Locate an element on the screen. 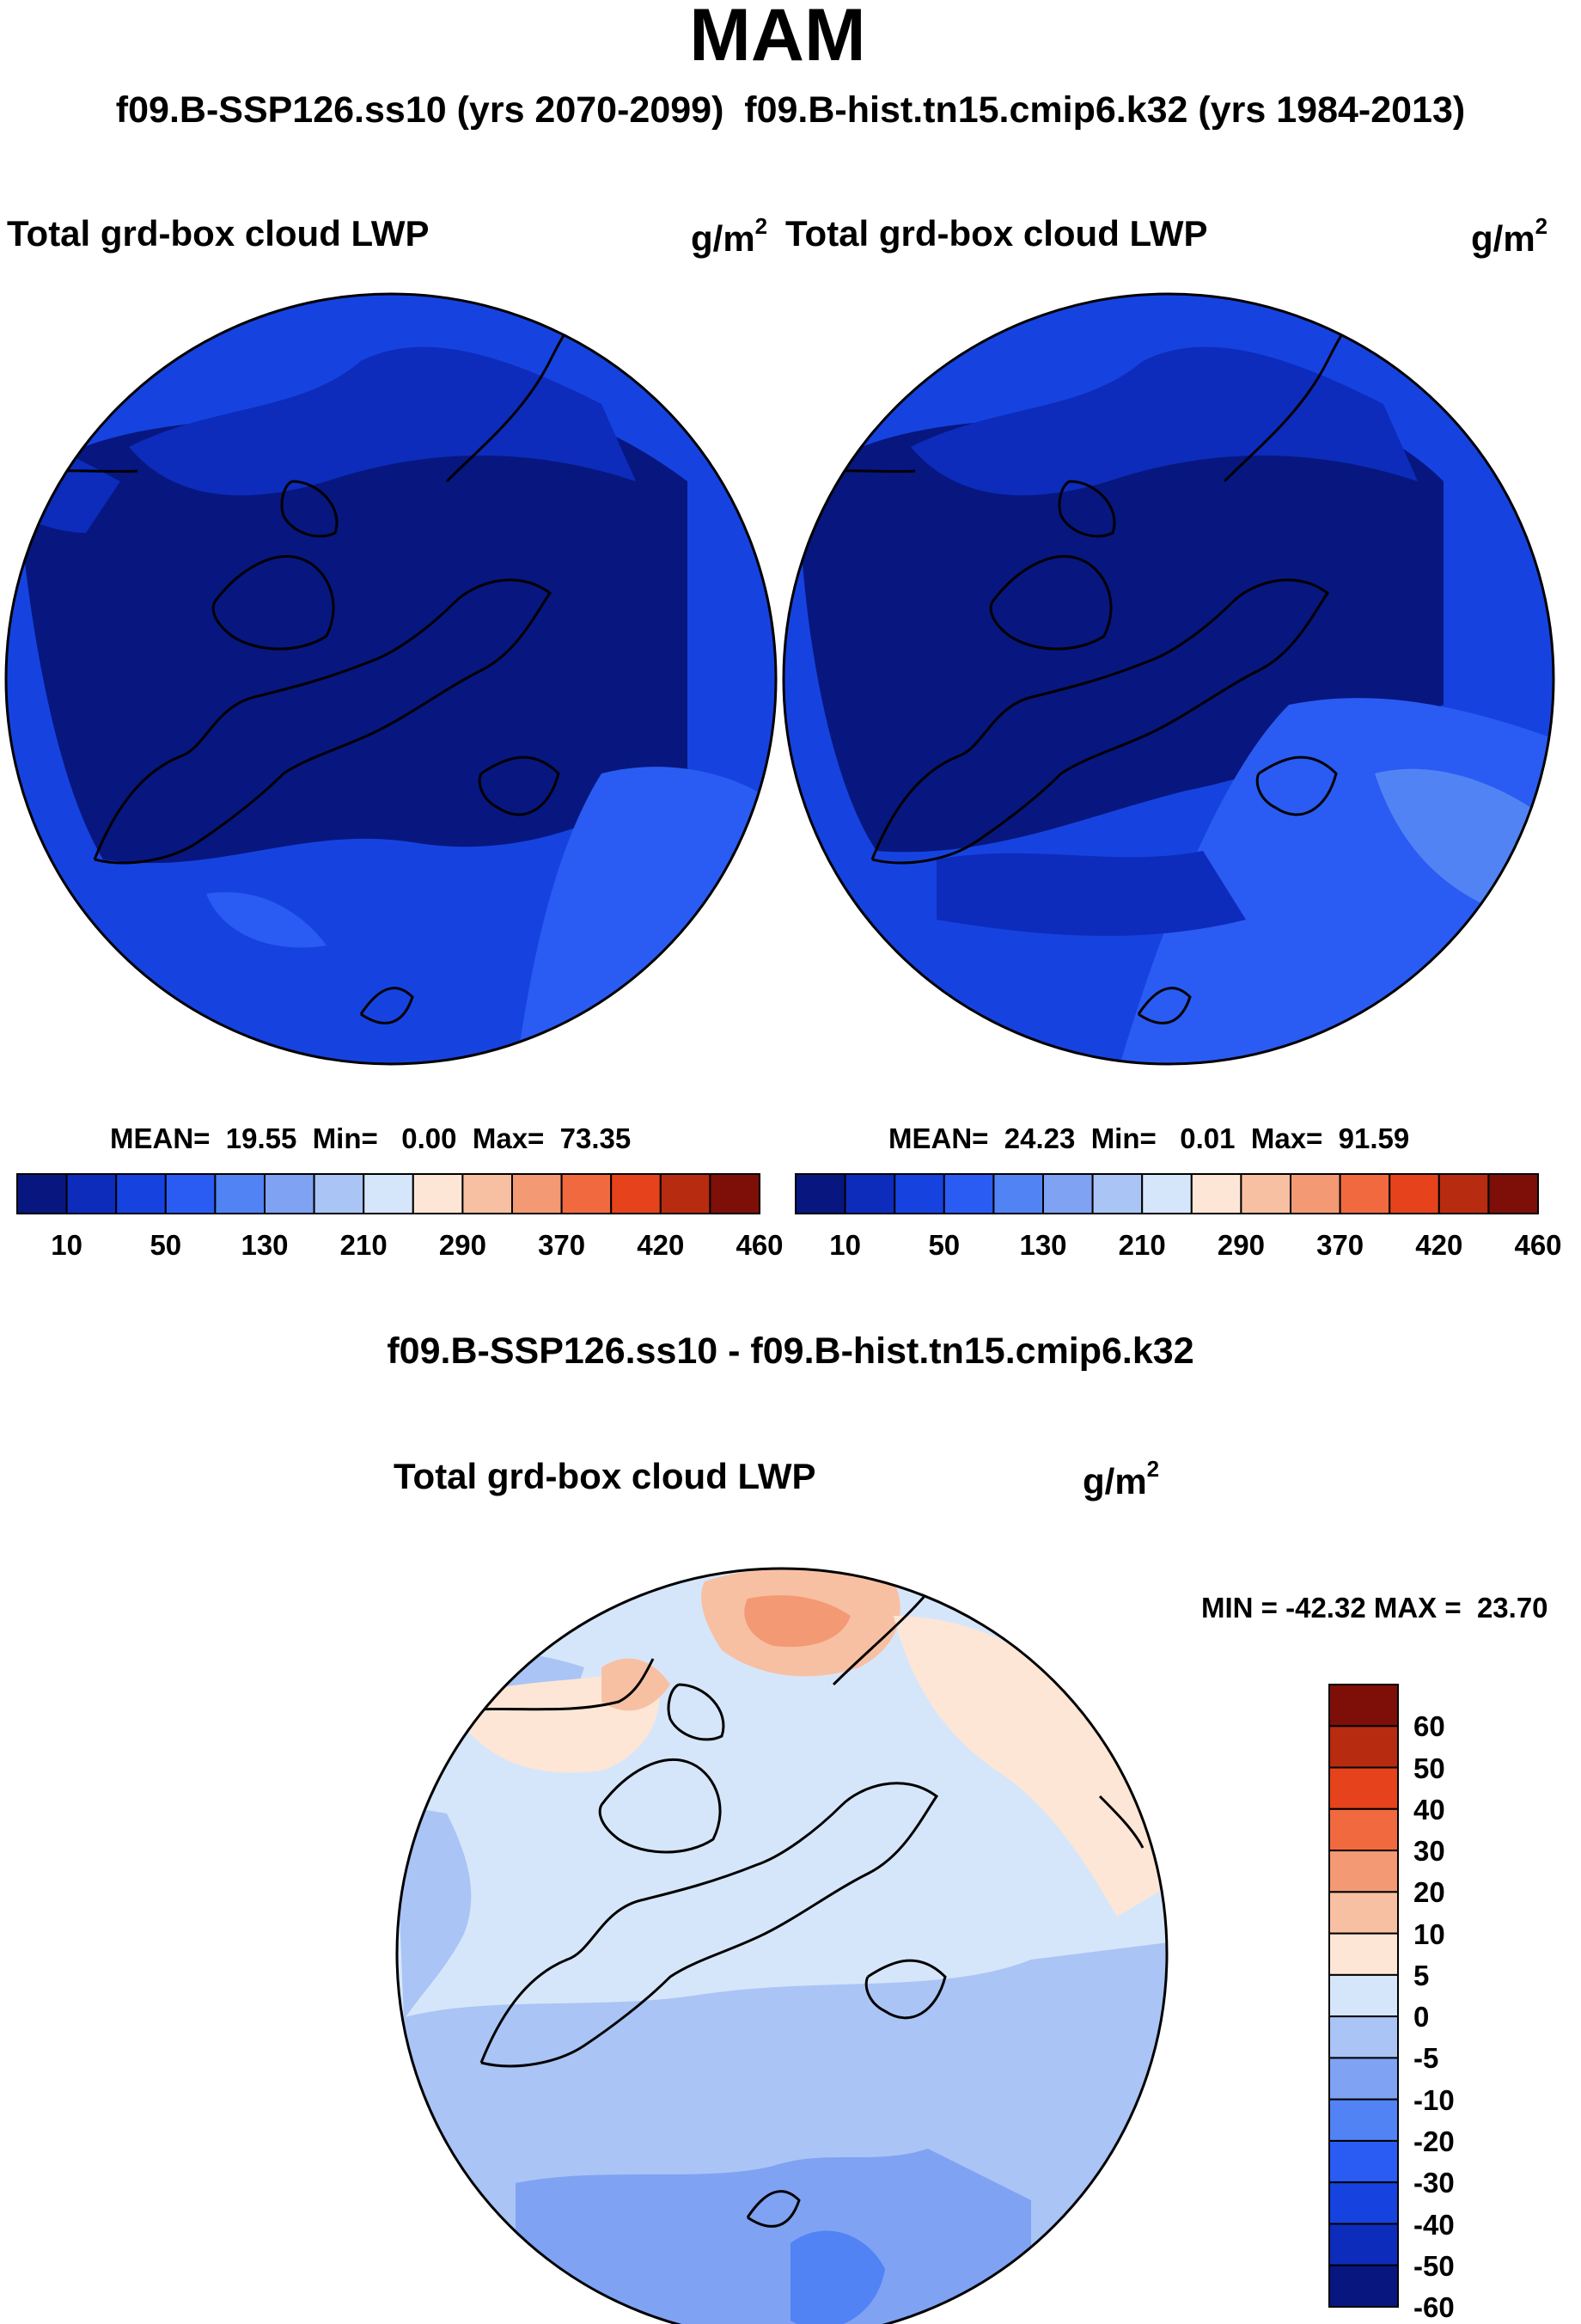 This screenshot has width=1581, height=2324. right-colorbar-tick-label: 210 is located at coordinates (1142, 1245).